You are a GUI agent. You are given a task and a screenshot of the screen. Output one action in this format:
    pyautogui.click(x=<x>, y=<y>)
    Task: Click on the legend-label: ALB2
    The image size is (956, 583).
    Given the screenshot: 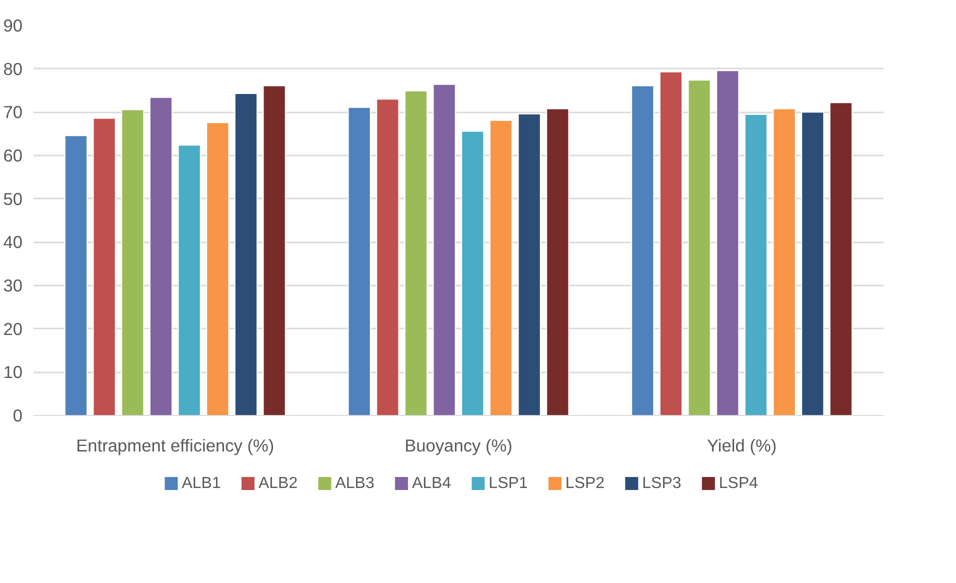 What is the action you would take?
    pyautogui.click(x=278, y=483)
    